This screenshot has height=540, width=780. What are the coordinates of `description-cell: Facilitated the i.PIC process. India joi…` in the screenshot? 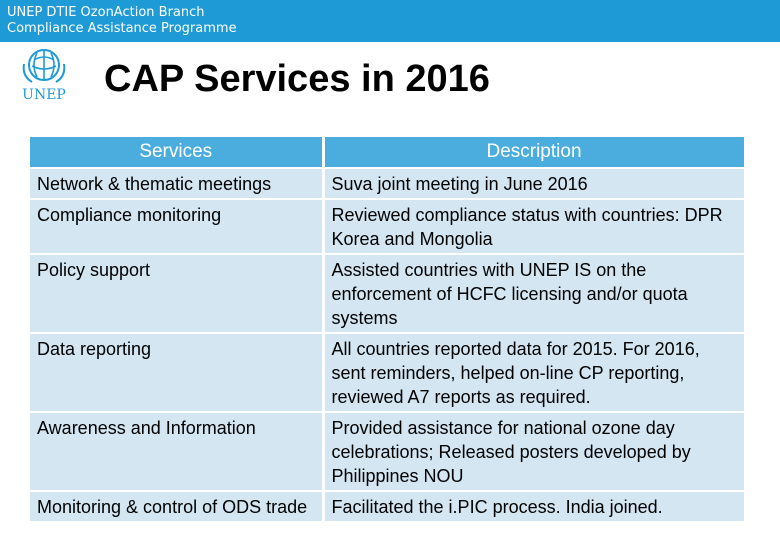 It's located at (535, 507).